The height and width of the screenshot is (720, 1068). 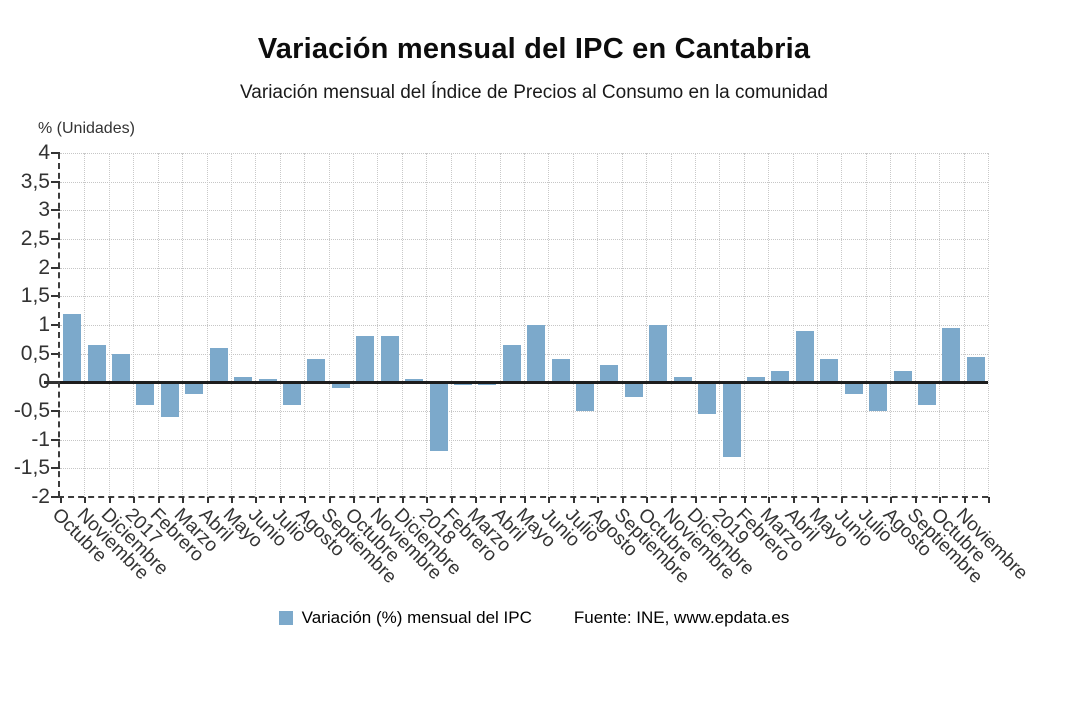 What do you see at coordinates (44, 382) in the screenshot?
I see `y-tick-label: 0` at bounding box center [44, 382].